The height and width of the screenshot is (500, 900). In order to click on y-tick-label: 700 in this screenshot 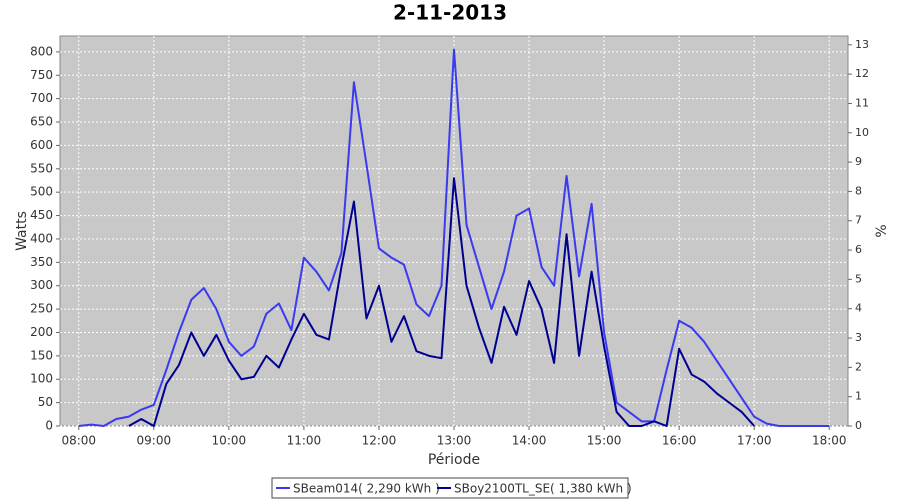, I will do `click(41, 98)`.